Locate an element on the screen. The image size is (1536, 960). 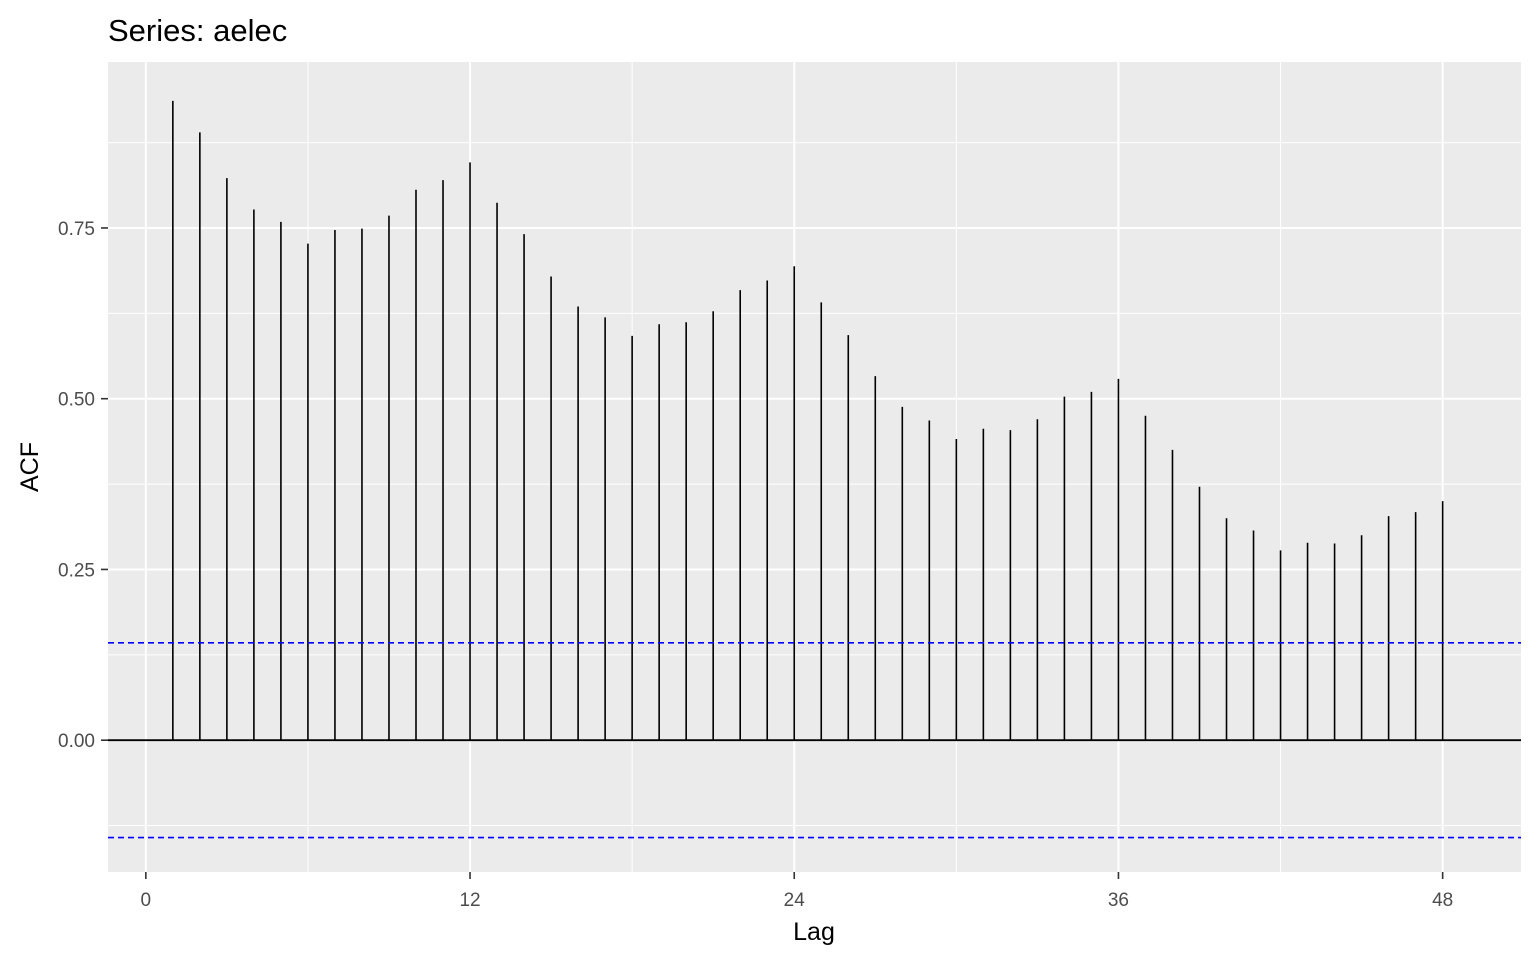
x-tick-label: 0 is located at coordinates (146, 900).